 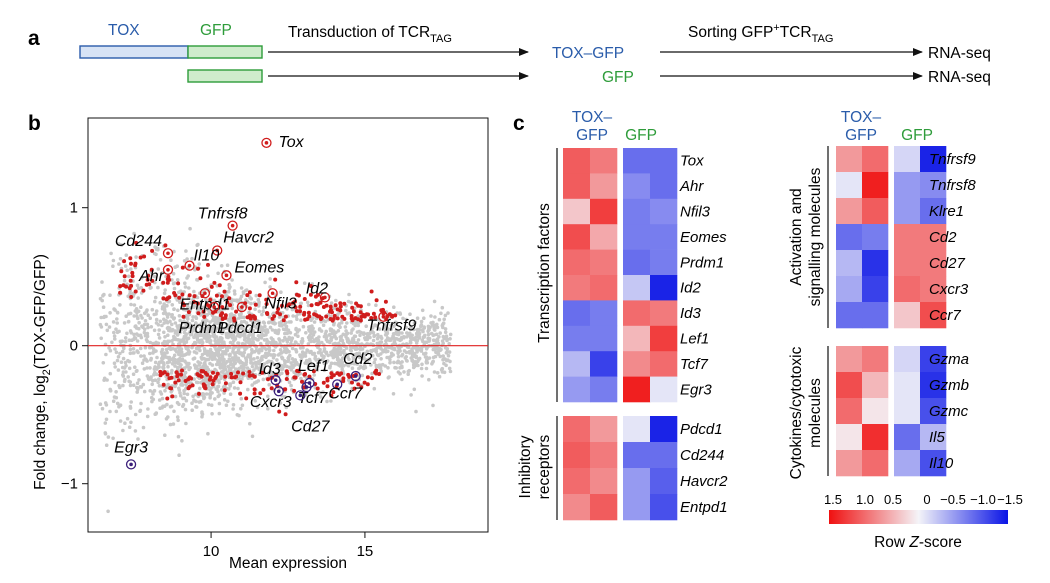 What do you see at coordinates (945, 315) in the screenshot?
I see `heatmap-gene-label: Ccr7` at bounding box center [945, 315].